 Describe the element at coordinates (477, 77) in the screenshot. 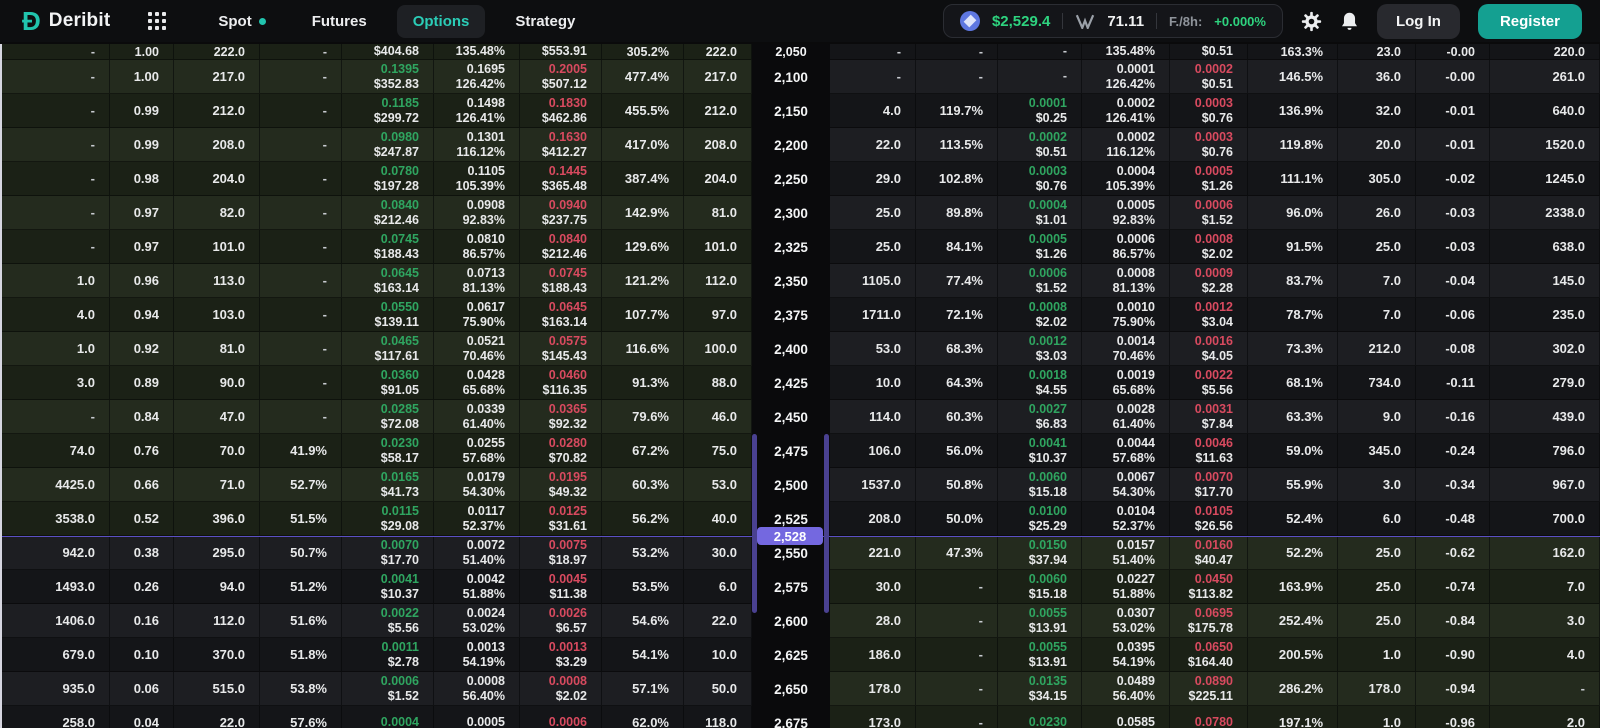

I see `call-mark-cell: 0.1695 126.42%` at that location.